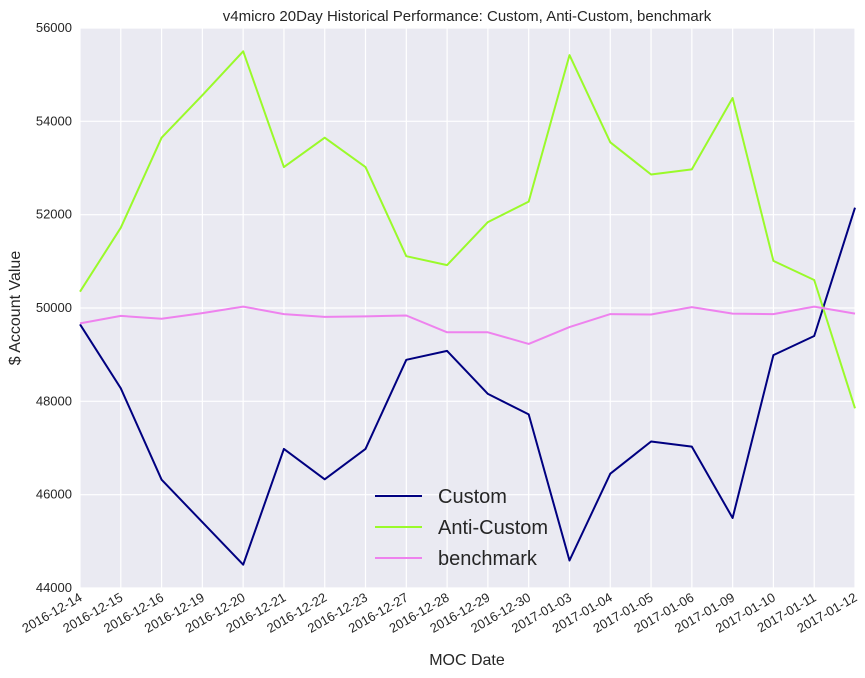 The height and width of the screenshot is (678, 865). I want to click on y-tick-label: 46000, so click(54, 494).